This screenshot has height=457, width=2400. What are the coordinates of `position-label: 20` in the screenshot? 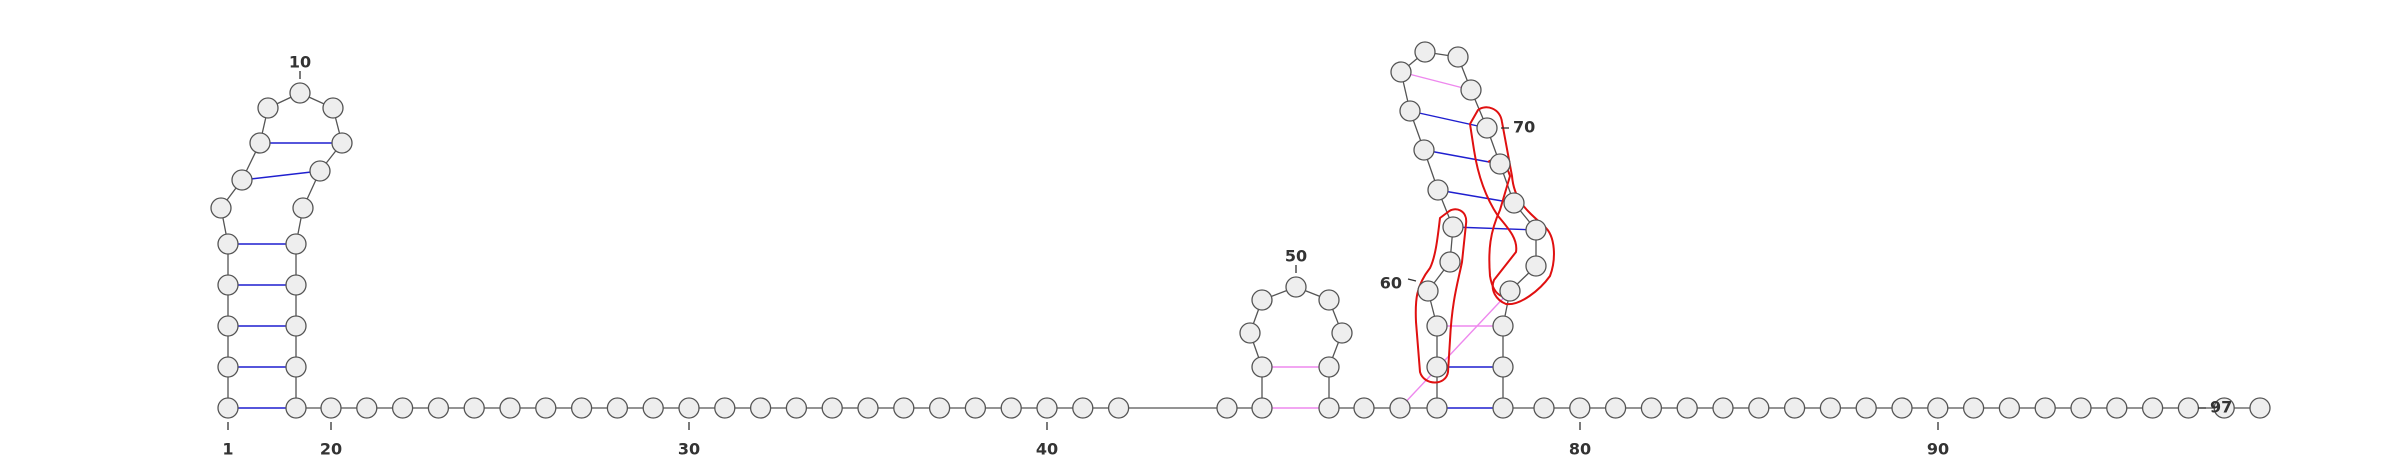 It's located at (331, 439).